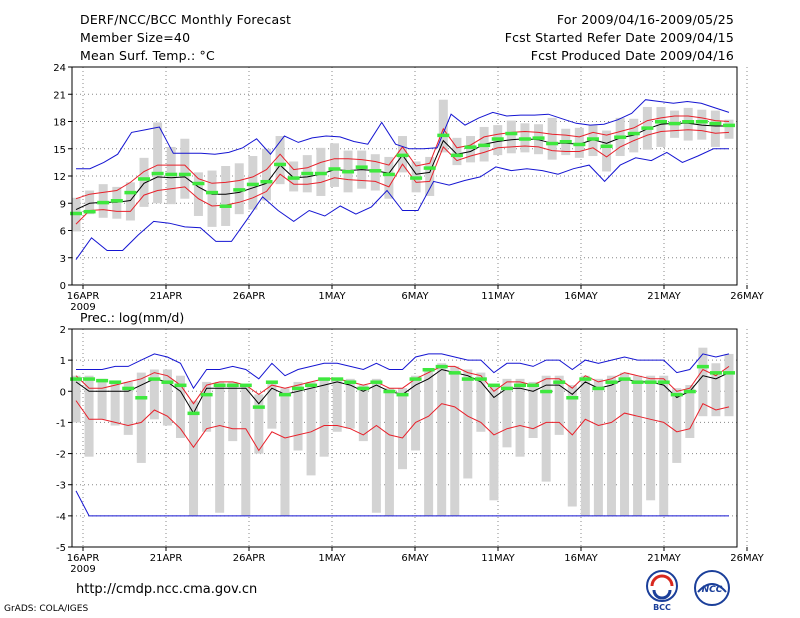 The width and height of the screenshot is (800, 618). What do you see at coordinates (166, 296) in the screenshot?
I see `x-tick-label: 21APR` at bounding box center [166, 296].